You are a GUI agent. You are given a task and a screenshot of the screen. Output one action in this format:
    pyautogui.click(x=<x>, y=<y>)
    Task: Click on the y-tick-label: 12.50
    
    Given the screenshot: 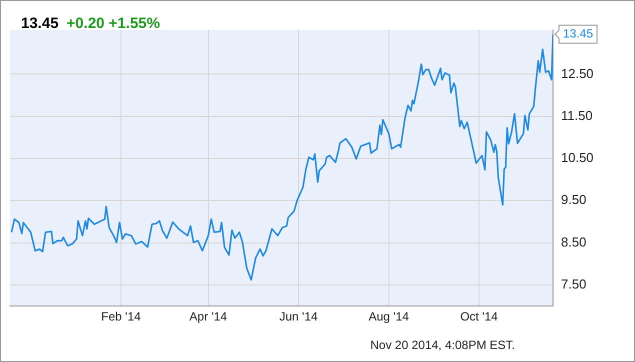 What is the action you would take?
    pyautogui.click(x=577, y=73)
    